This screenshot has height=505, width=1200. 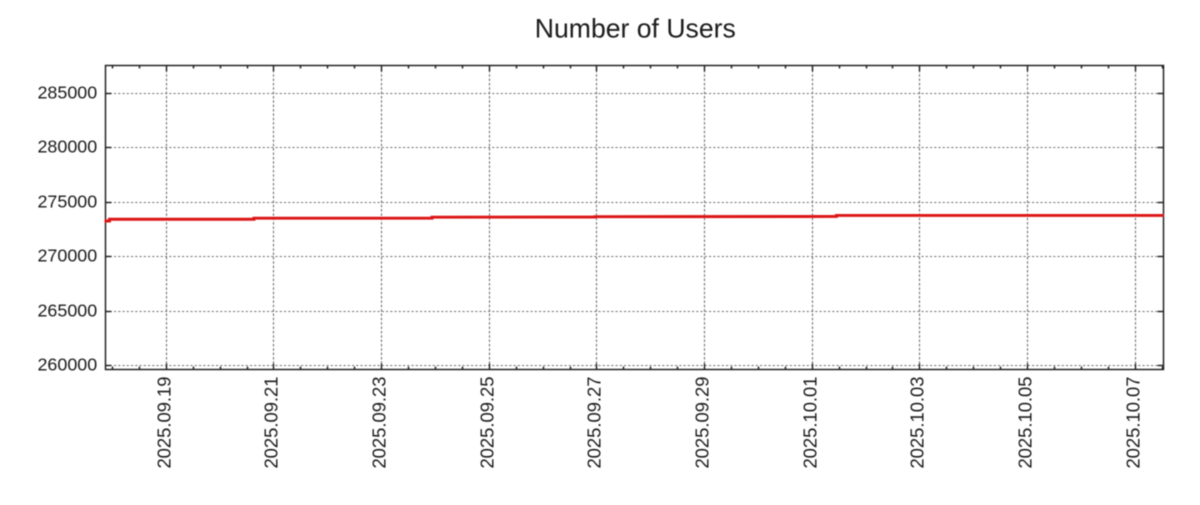 What do you see at coordinates (379, 423) in the screenshot?
I see `svg-text: 2025.09.23` at bounding box center [379, 423].